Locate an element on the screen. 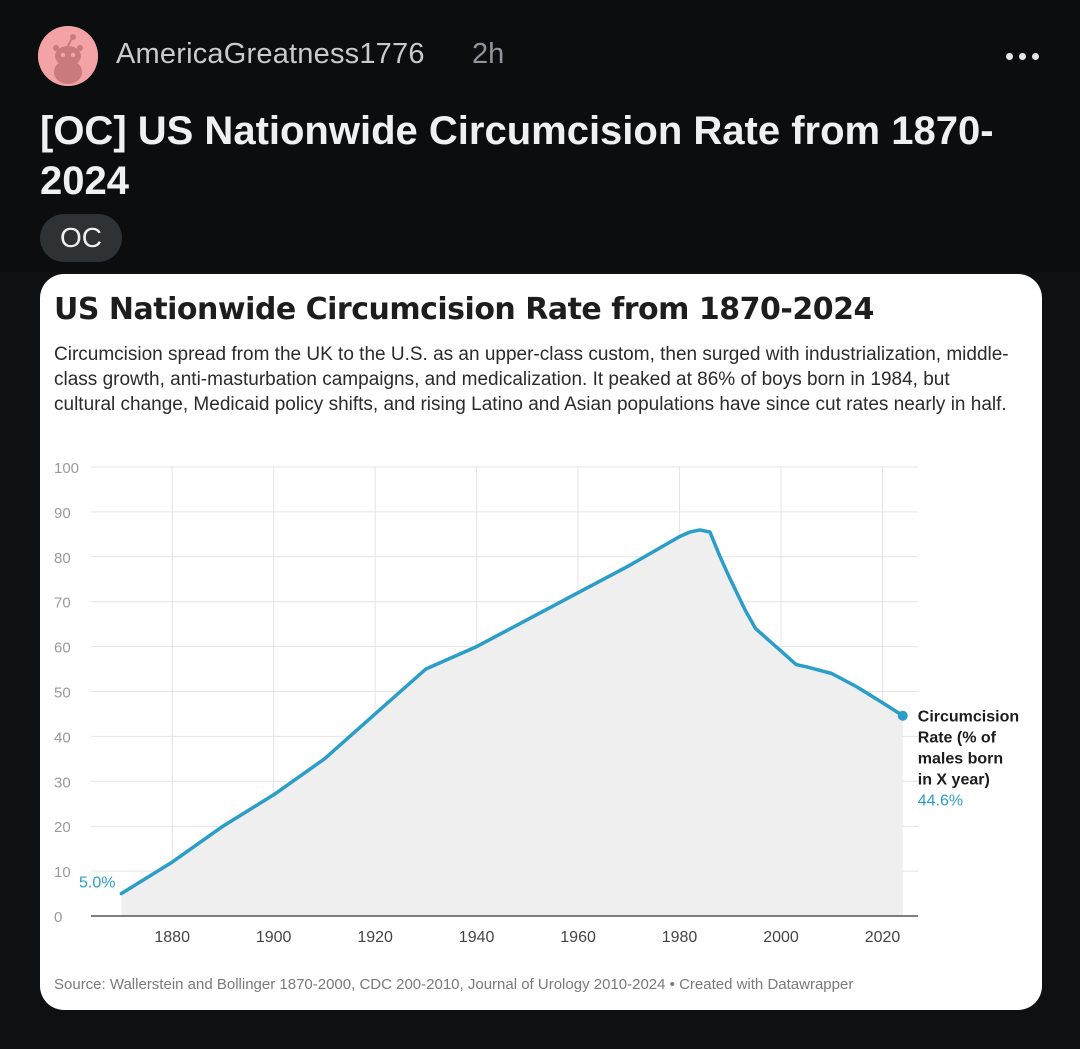 Image resolution: width=1080 pixels, height=1049 pixels. y-tick-label: 10 is located at coordinates (62, 872).